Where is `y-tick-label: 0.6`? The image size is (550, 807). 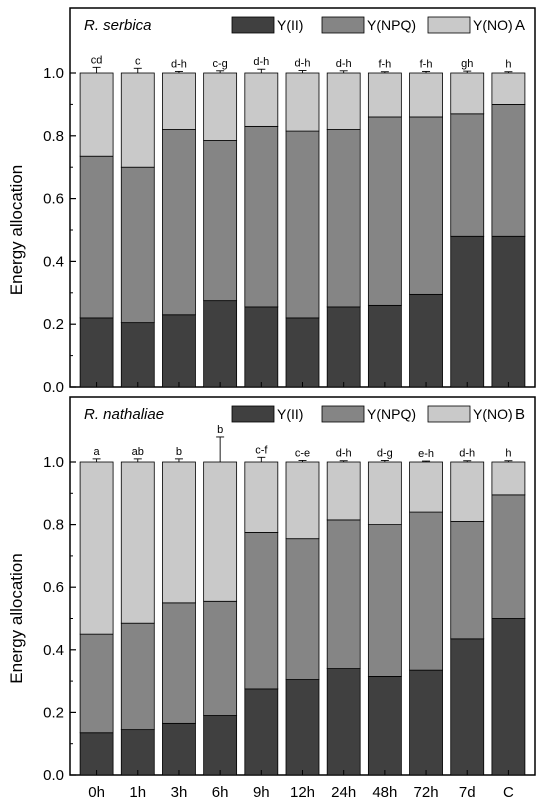
y-tick-label: 0.6 is located at coordinates (53, 199).